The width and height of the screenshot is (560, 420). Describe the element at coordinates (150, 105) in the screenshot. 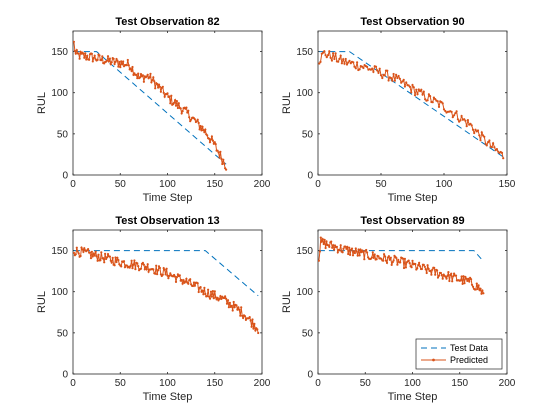

I see `series-group` at that location.